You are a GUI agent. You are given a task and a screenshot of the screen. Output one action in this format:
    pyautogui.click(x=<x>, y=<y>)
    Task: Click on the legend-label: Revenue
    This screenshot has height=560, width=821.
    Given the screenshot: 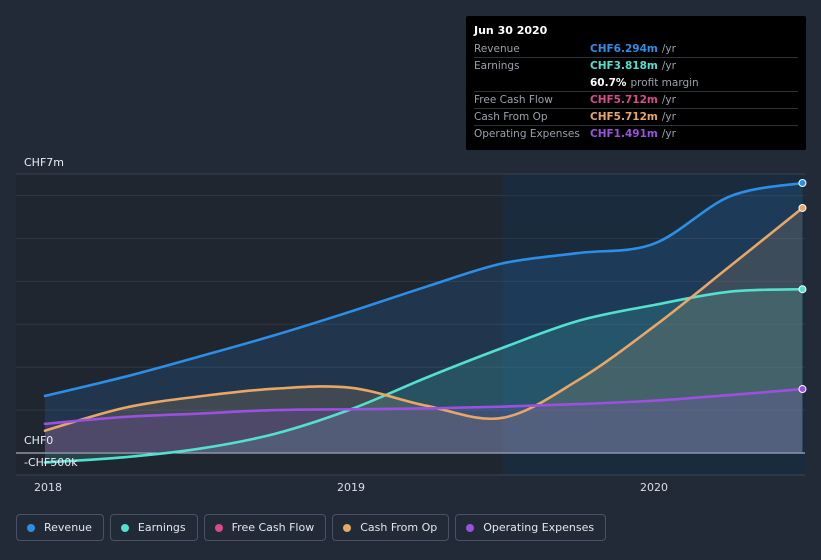 What is the action you would take?
    pyautogui.click(x=68, y=527)
    